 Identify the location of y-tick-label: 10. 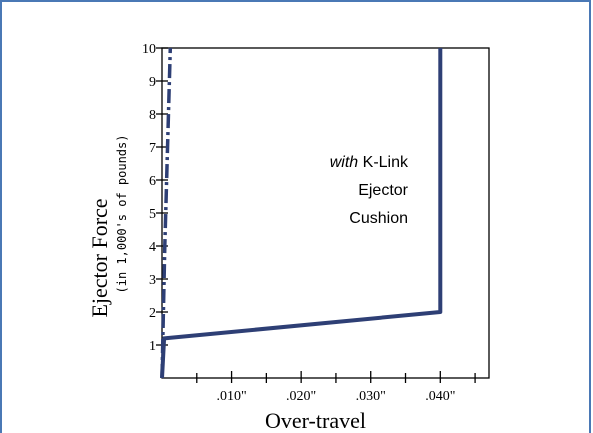
(149, 49).